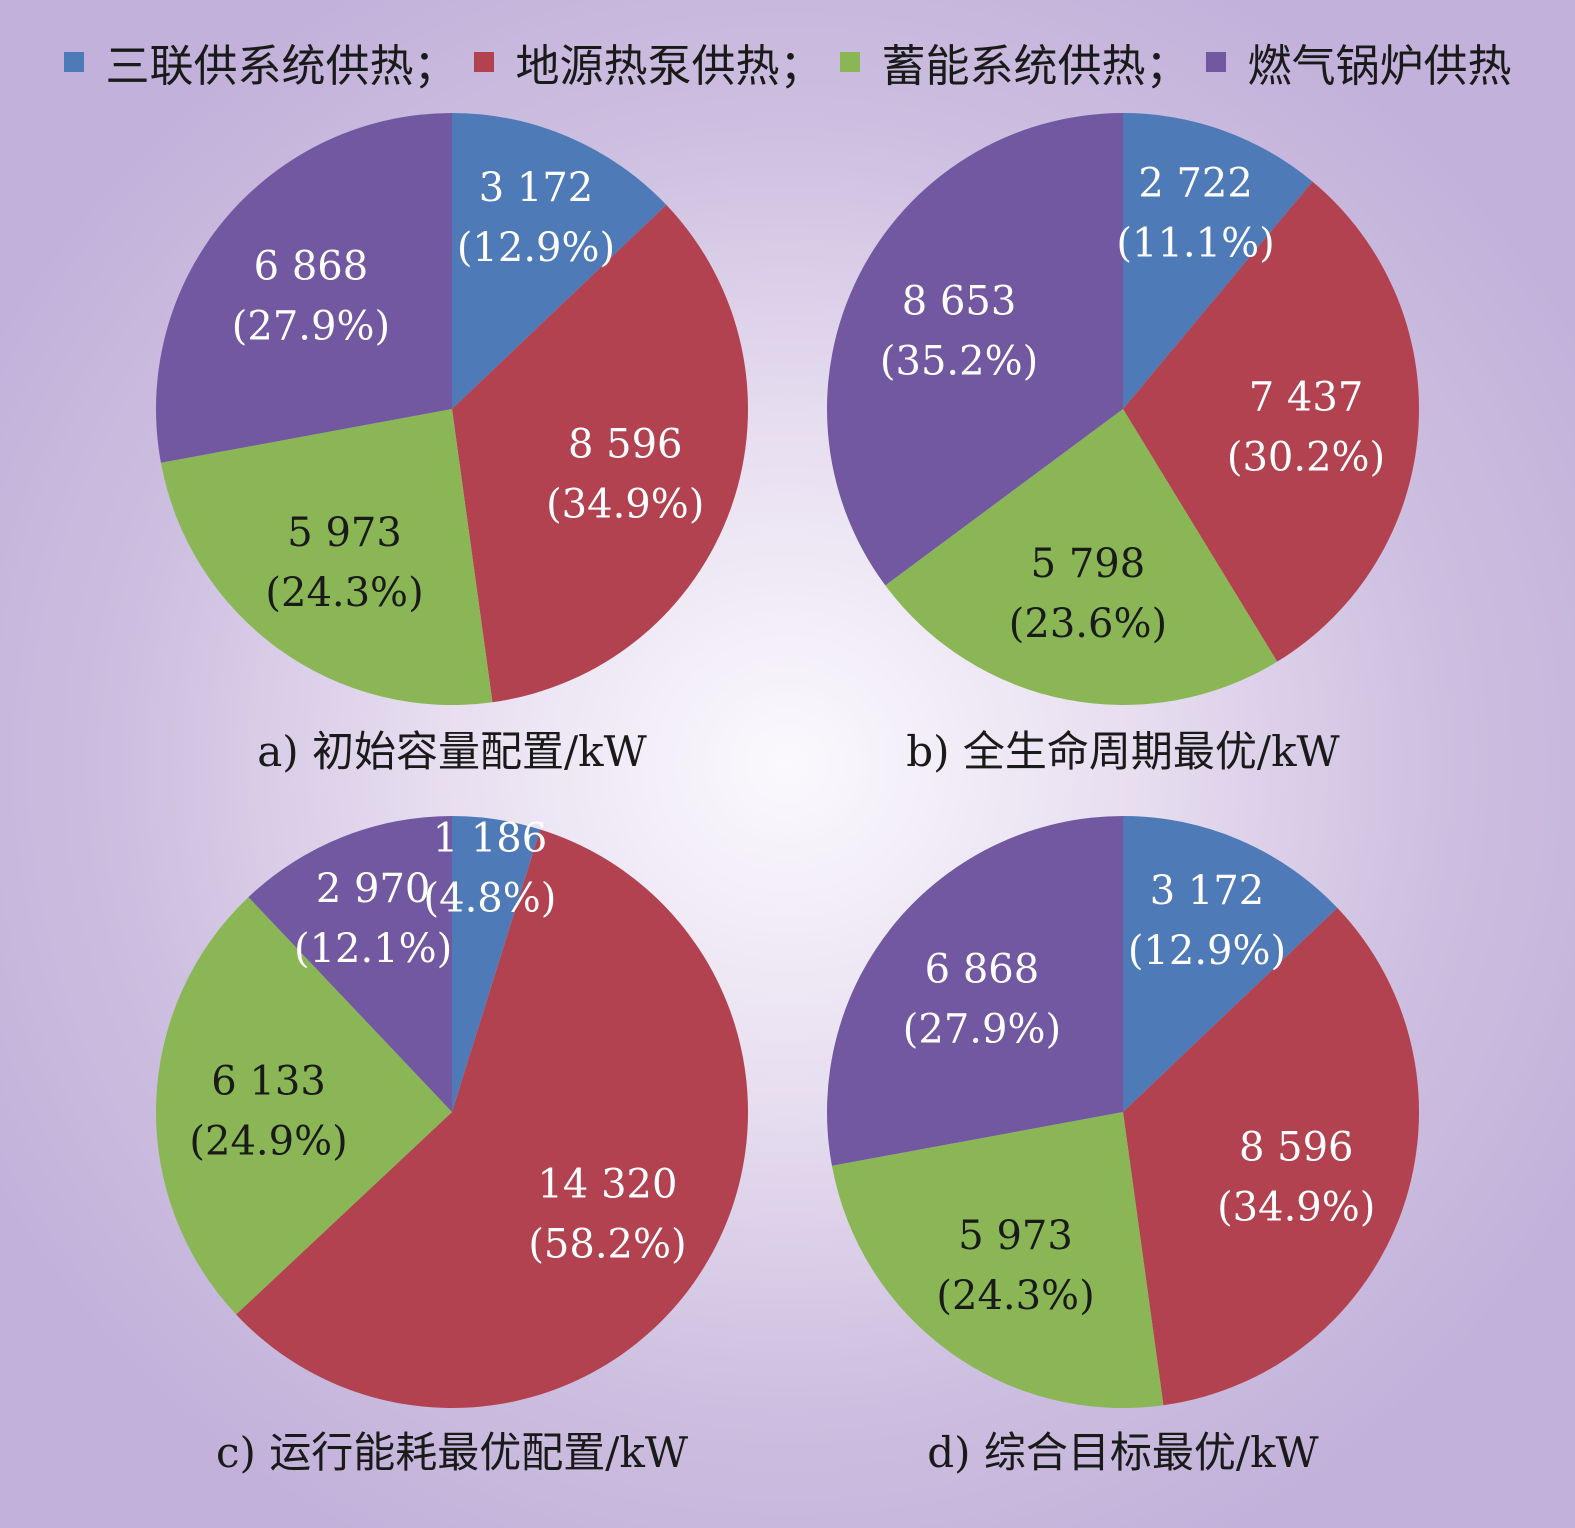 This screenshot has height=1528, width=1575. I want to click on slice-value-label: 5 798, so click(1088, 564).